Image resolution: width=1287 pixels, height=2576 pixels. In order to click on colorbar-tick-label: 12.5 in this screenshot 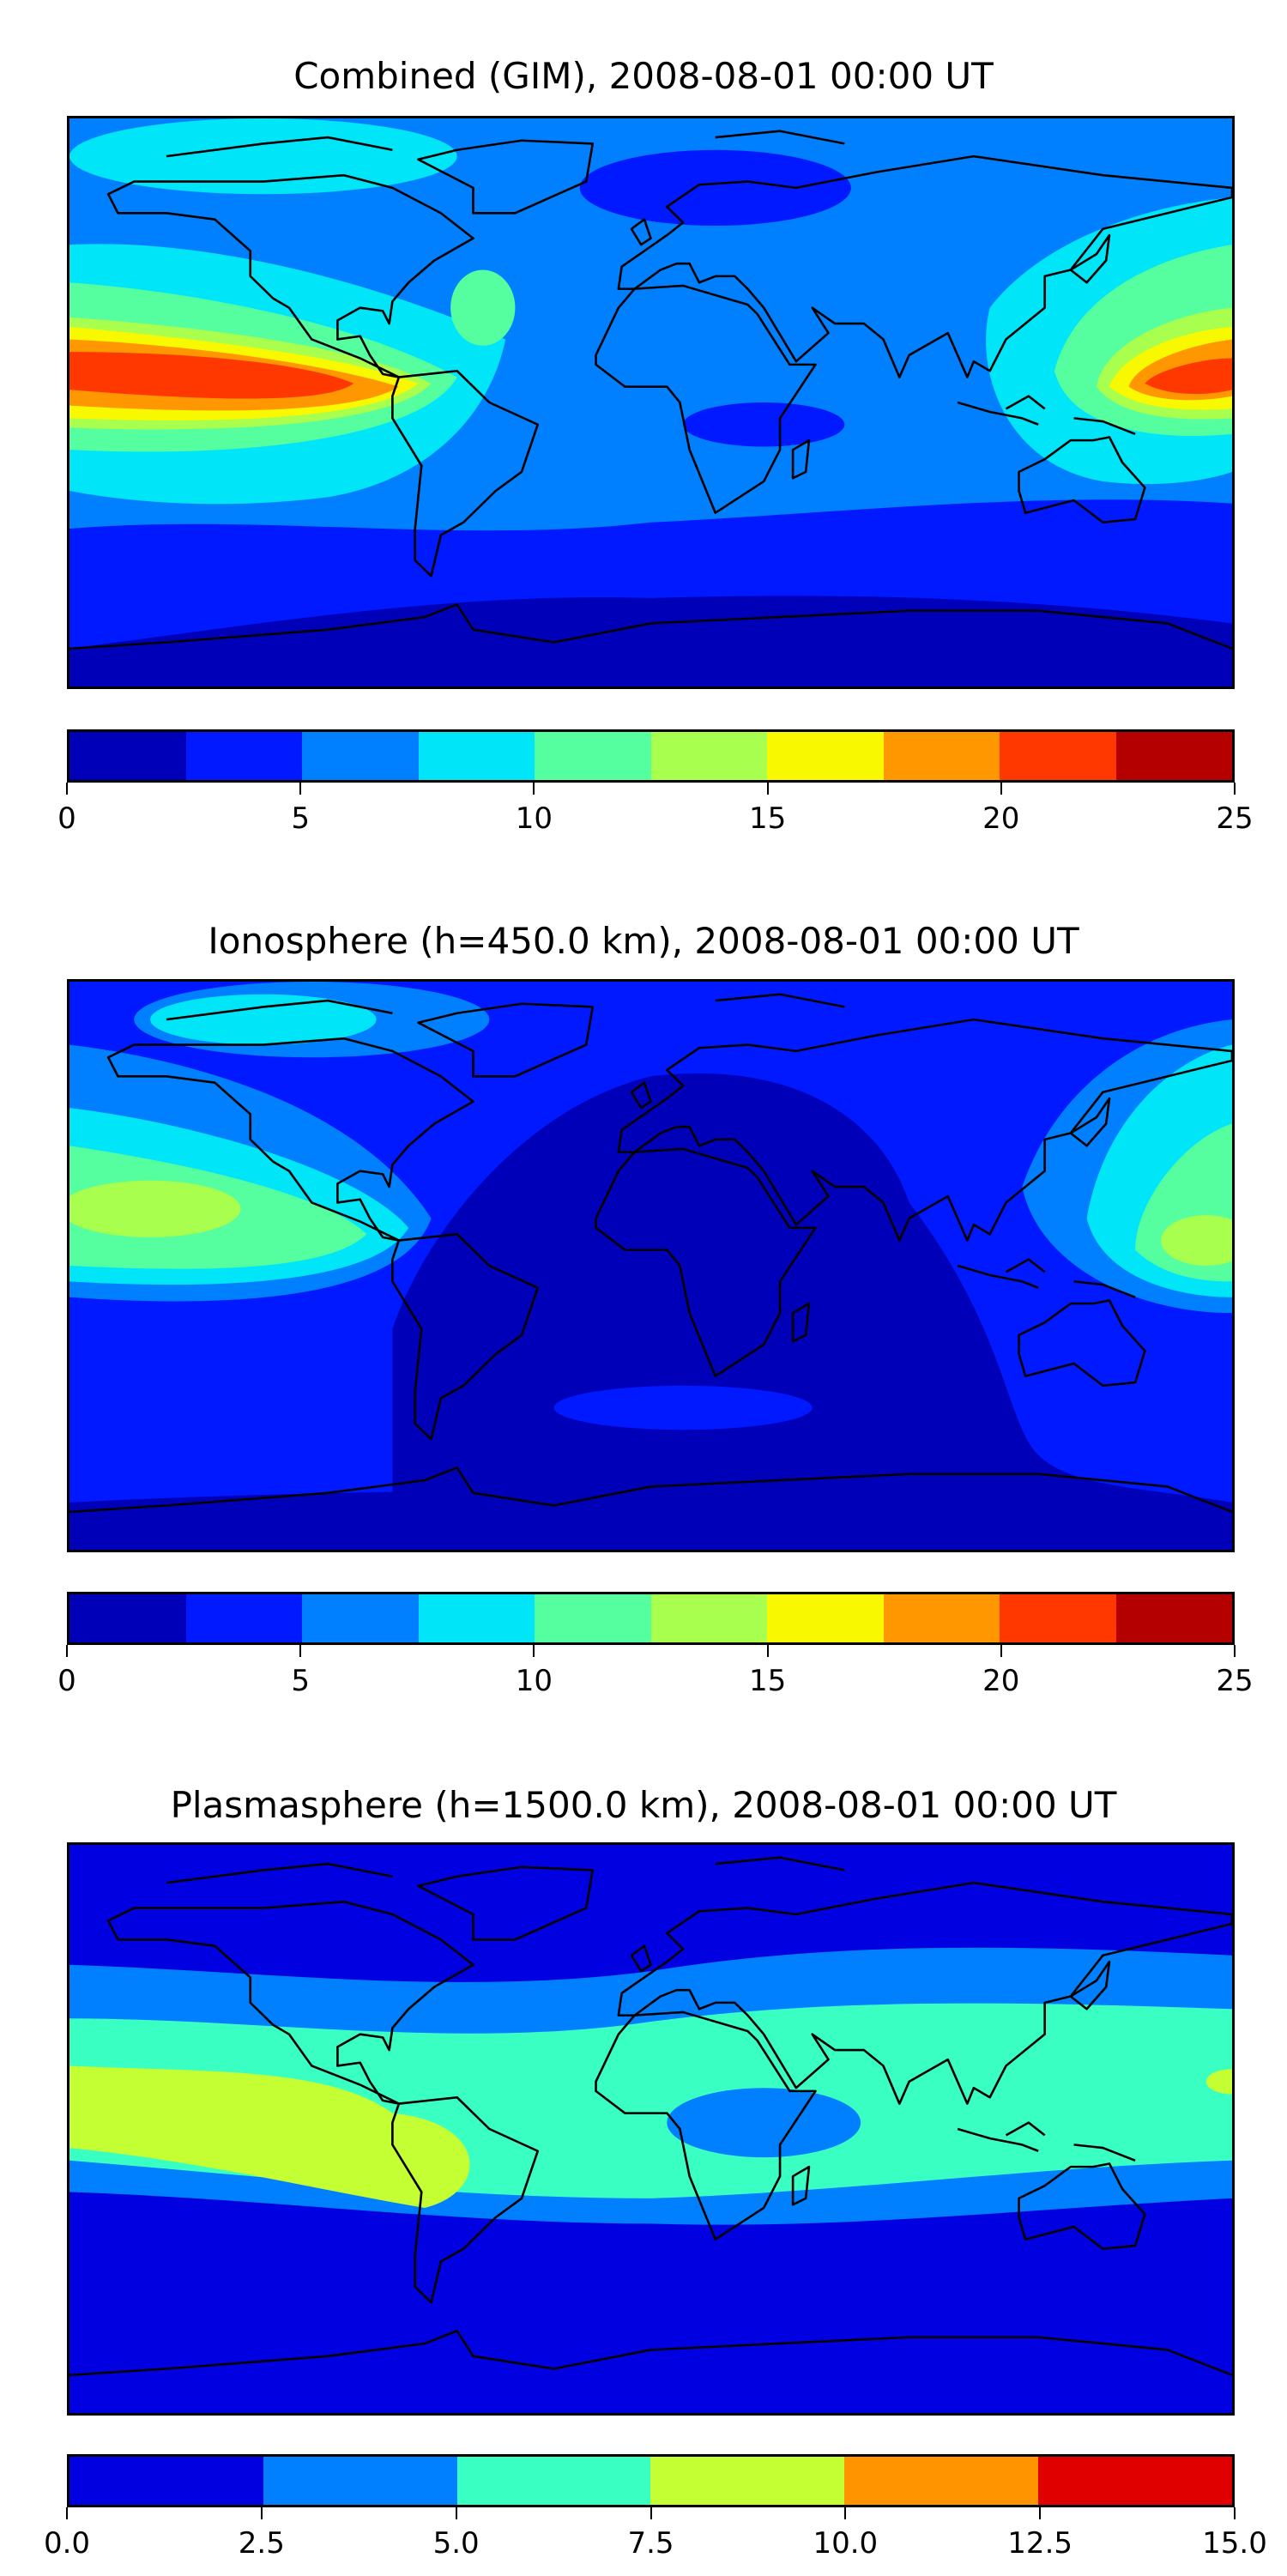, I will do `click(1040, 2543)`.